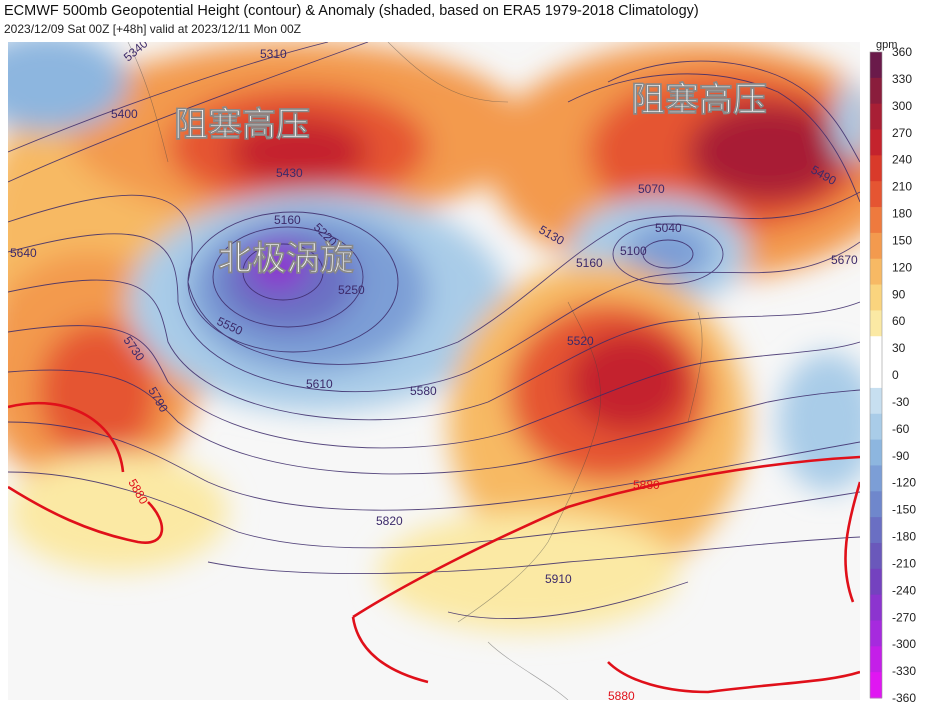  What do you see at coordinates (901, 429) in the screenshot?
I see `colorbar-tick-label: -60` at bounding box center [901, 429].